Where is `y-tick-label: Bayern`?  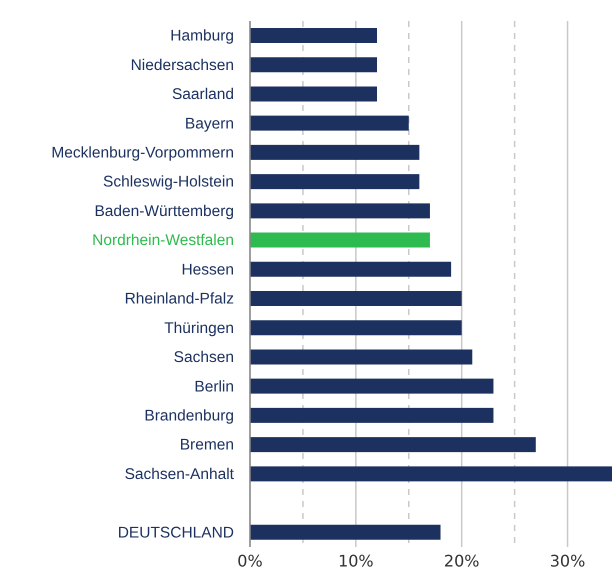
y-tick-label: Bayern is located at coordinates (209, 123).